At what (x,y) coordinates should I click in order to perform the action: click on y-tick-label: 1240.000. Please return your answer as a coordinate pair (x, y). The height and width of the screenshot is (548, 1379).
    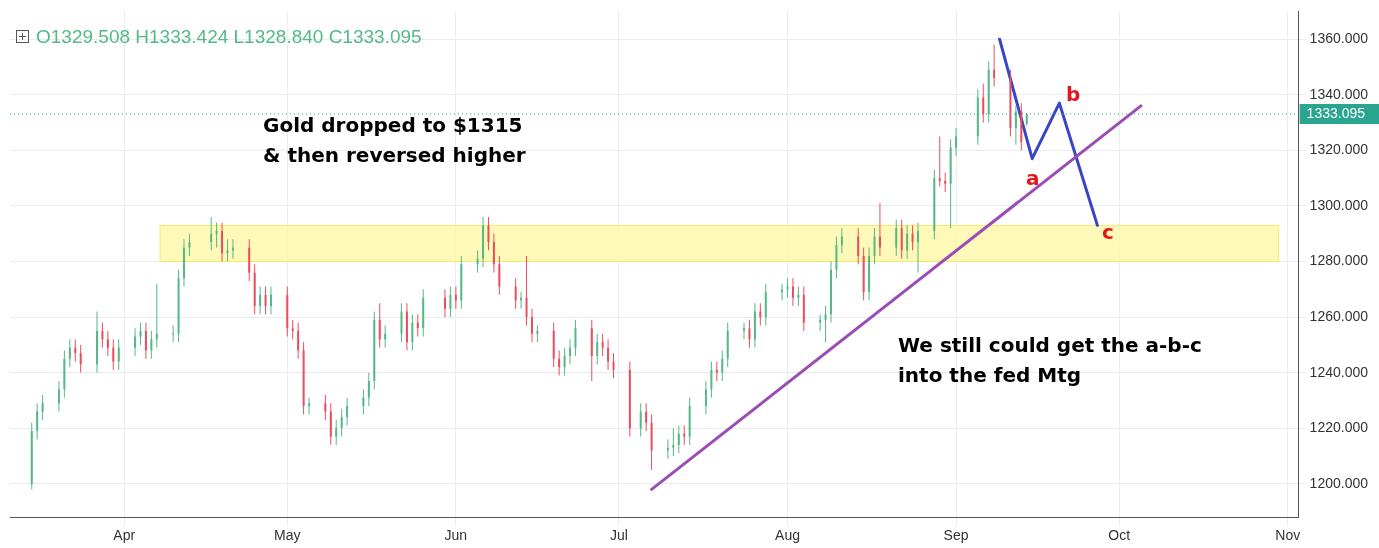
    Looking at the image, I should click on (1339, 371).